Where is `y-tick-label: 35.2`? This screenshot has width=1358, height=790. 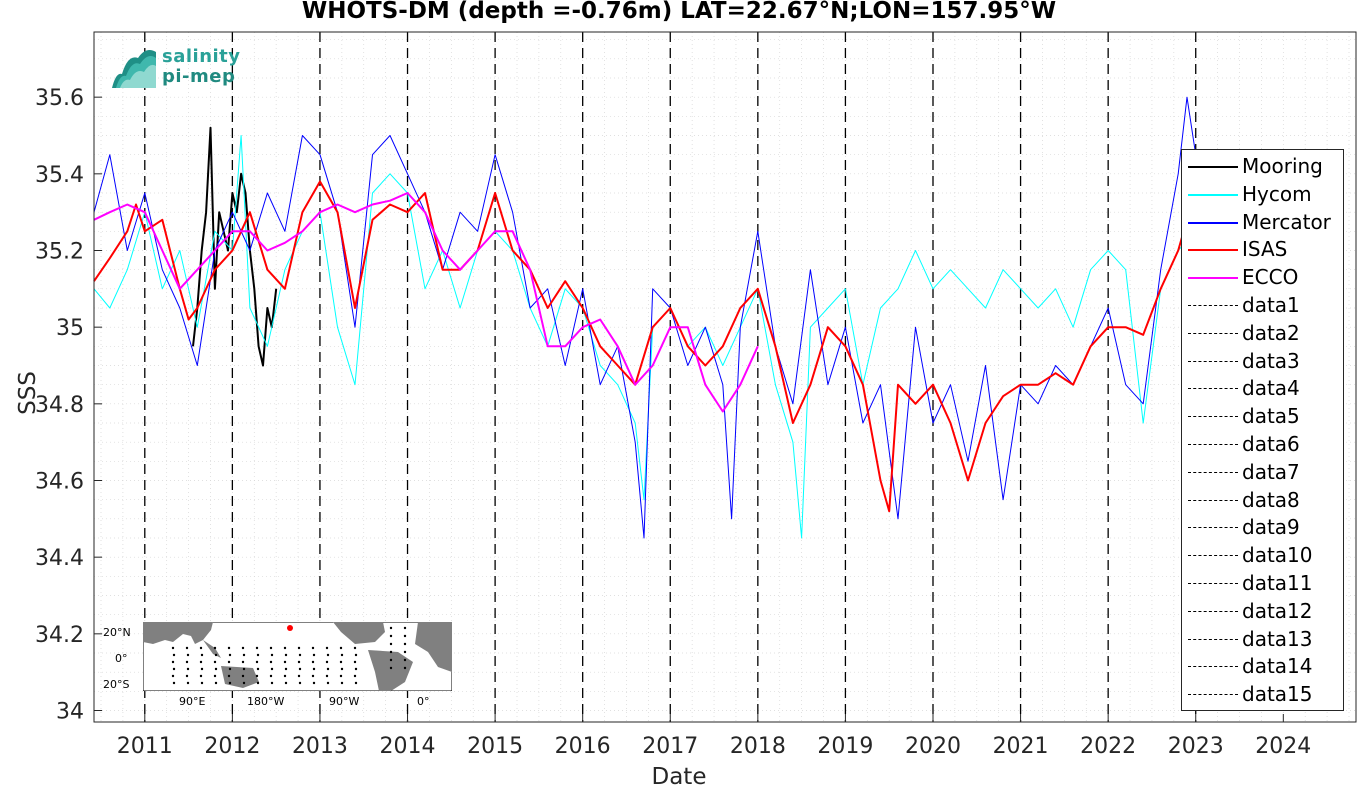 y-tick-label: 35.2 is located at coordinates (59, 252).